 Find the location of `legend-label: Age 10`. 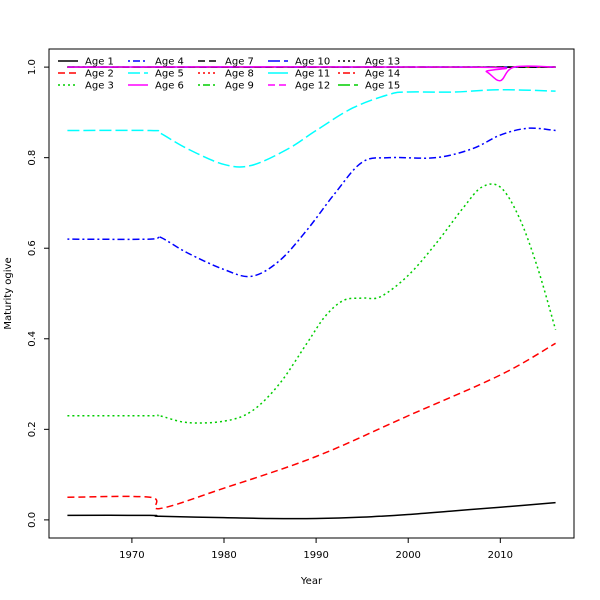

legend-label: Age 10 is located at coordinates (312, 62).